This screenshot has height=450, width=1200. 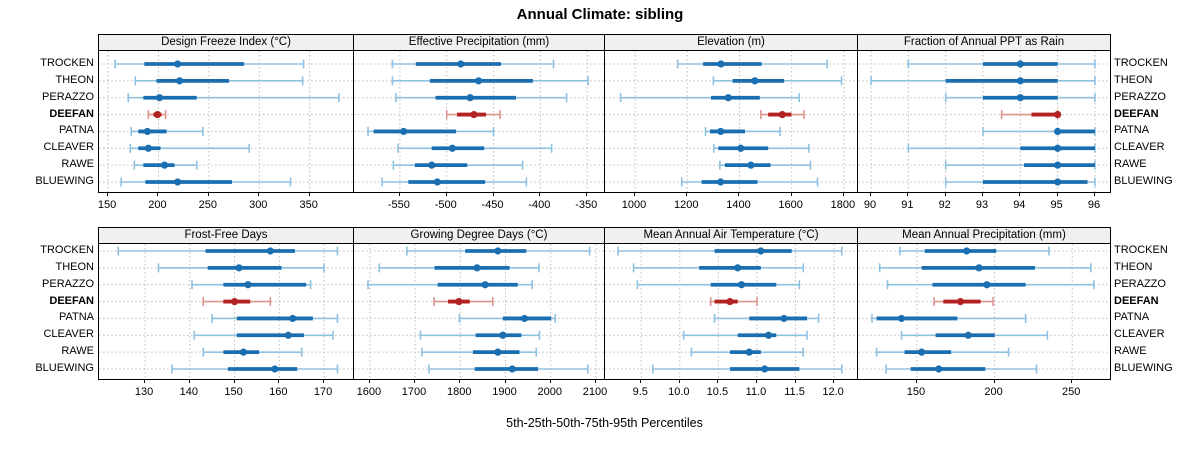 What do you see at coordinates (1133, 266) in the screenshot?
I see `site-label-right-theon: THEON` at bounding box center [1133, 266].